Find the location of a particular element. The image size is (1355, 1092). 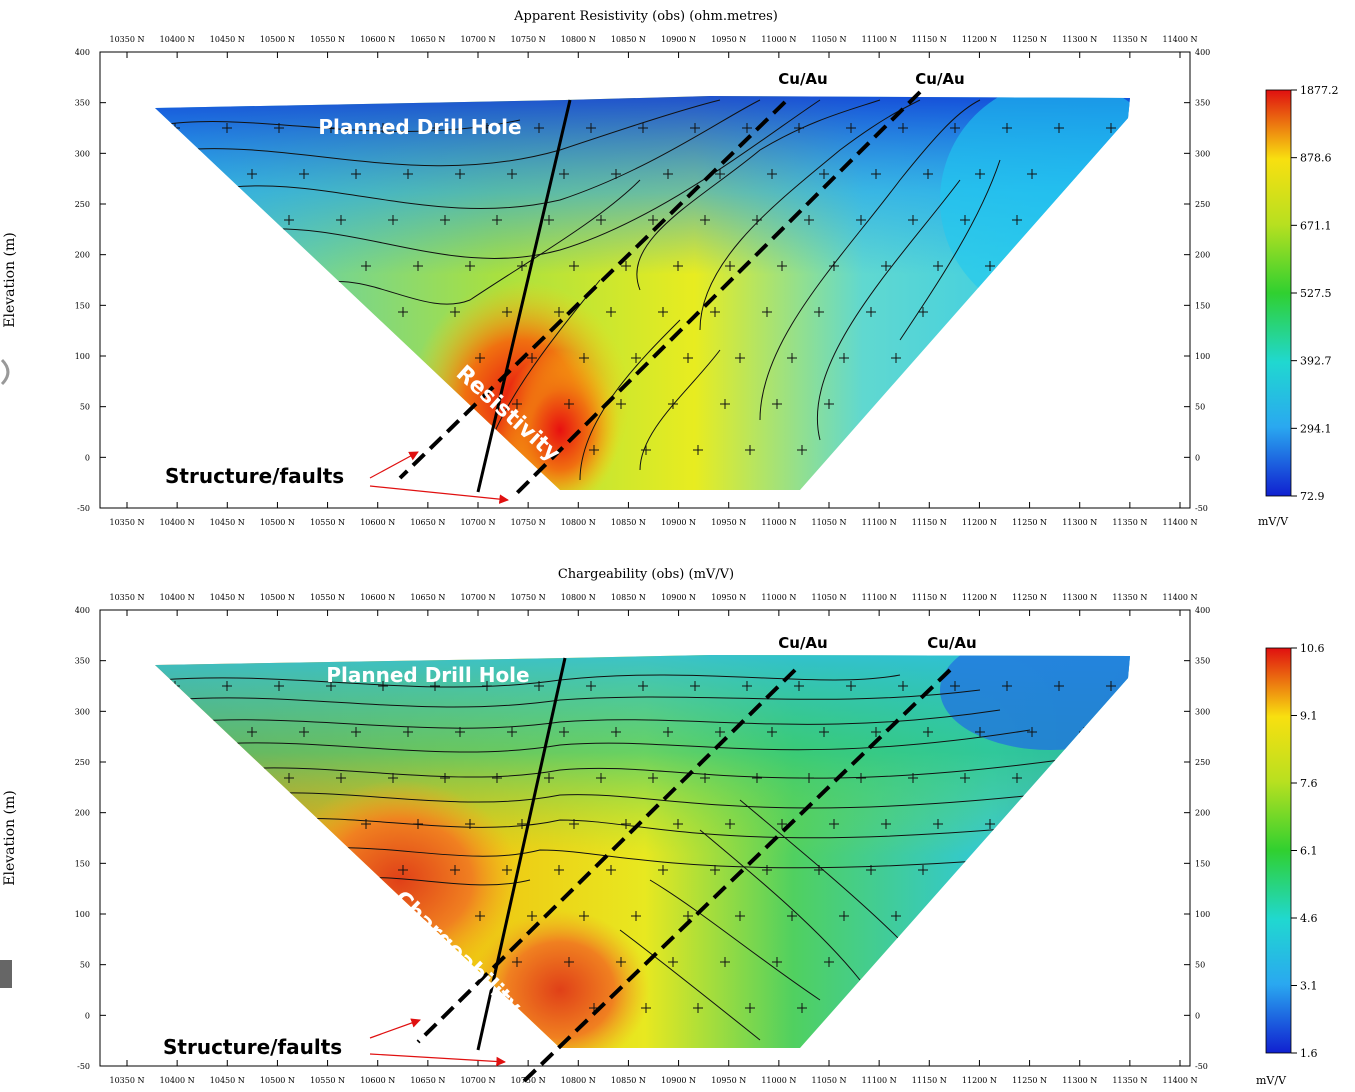

fault-arrow-lower is located at coordinates (437, 1060).